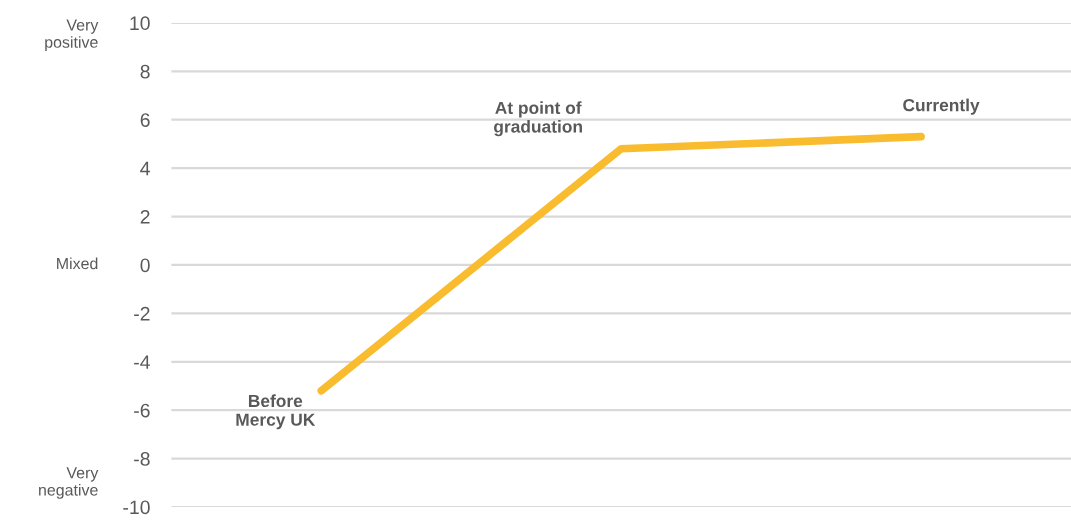 This screenshot has width=1071, height=520. What do you see at coordinates (941, 106) in the screenshot?
I see `annotation: Currently` at bounding box center [941, 106].